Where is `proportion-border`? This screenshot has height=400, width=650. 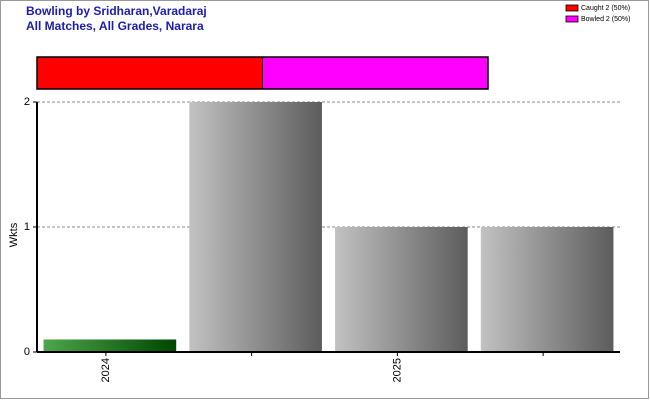 proportion-border is located at coordinates (262, 73).